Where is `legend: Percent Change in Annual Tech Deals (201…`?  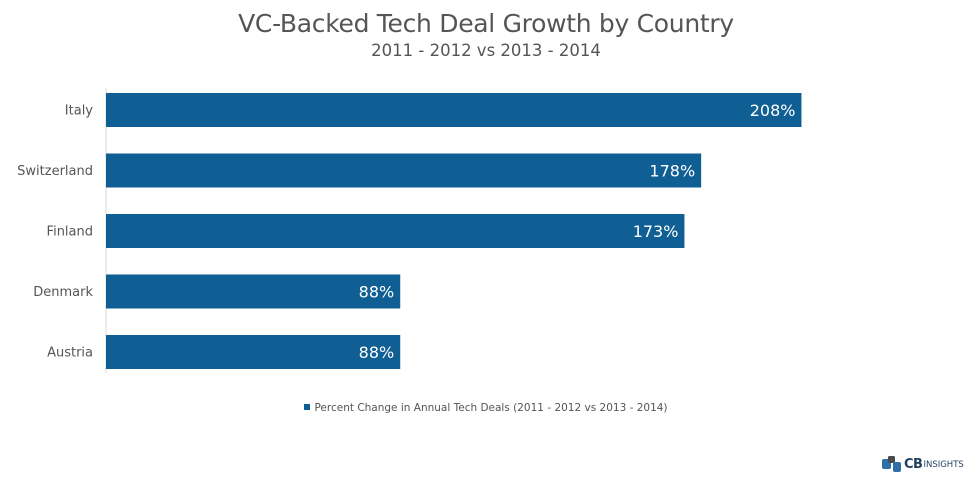
legend: Percent Change in Annual Tech Deals (201… is located at coordinates (486, 408).